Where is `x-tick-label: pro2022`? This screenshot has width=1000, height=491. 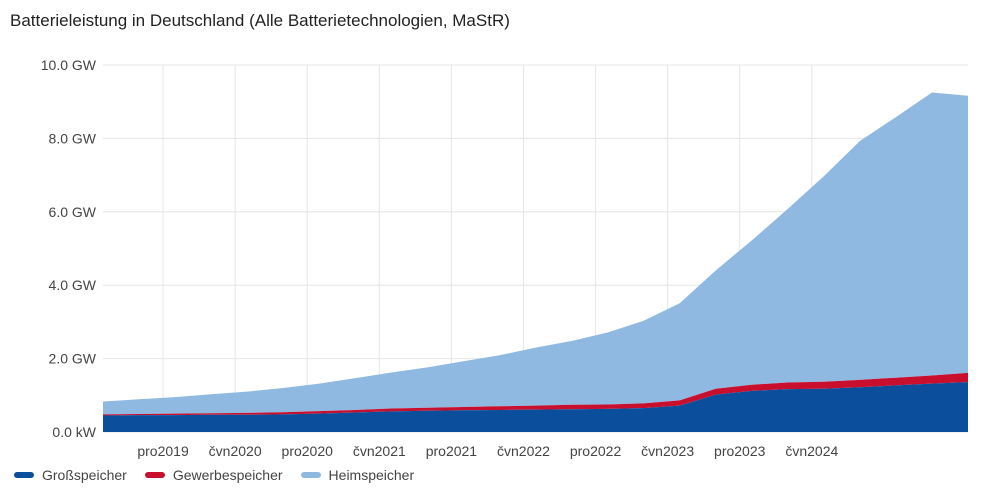
x-tick-label: pro2022 is located at coordinates (596, 451).